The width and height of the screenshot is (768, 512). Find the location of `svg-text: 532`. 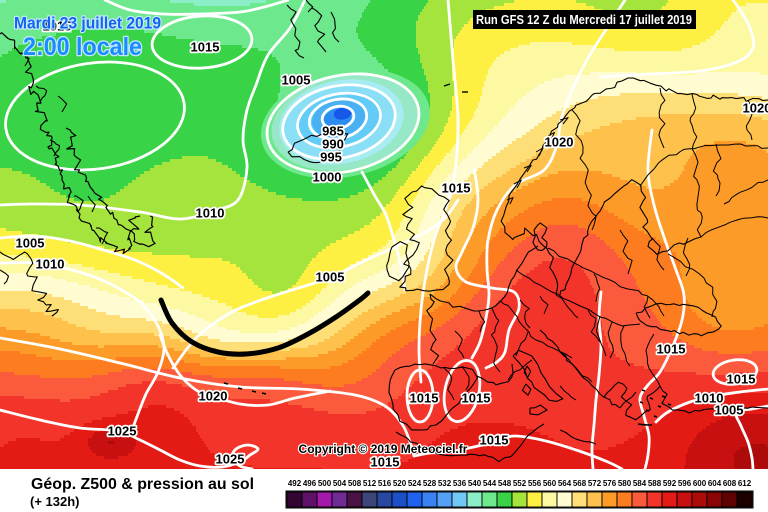

svg-text: 532 is located at coordinates (445, 483).